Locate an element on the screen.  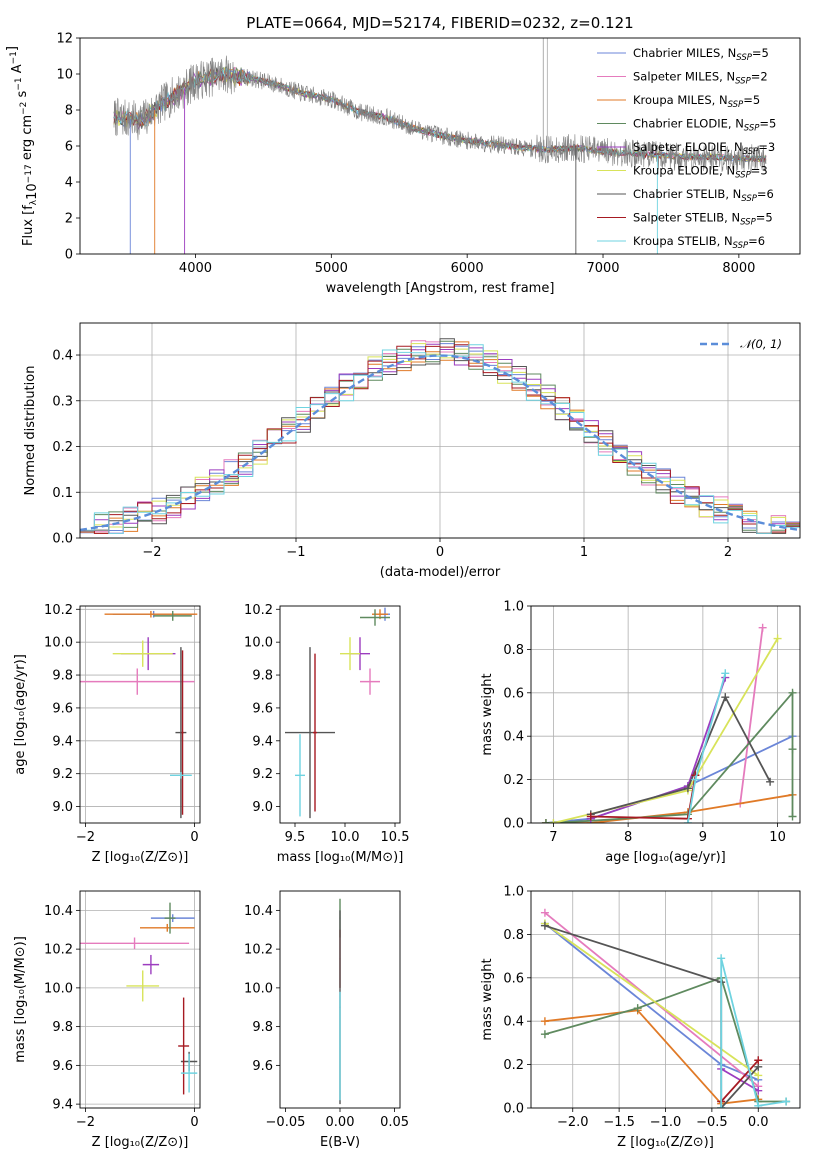
legend-entry: Chabrier ELODIE, NSSP=5 is located at coordinates (704, 125).